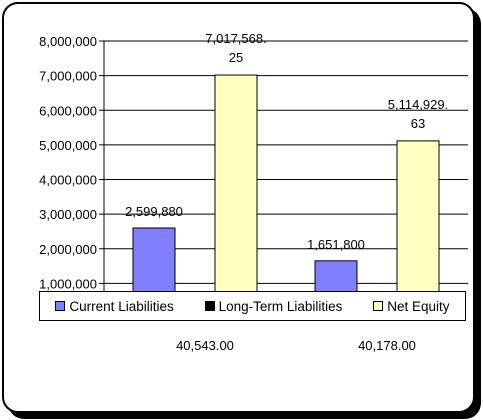 The height and width of the screenshot is (420, 483). Describe the element at coordinates (68, 76) in the screenshot. I see `y-tick-label: 7,000,000` at that location.